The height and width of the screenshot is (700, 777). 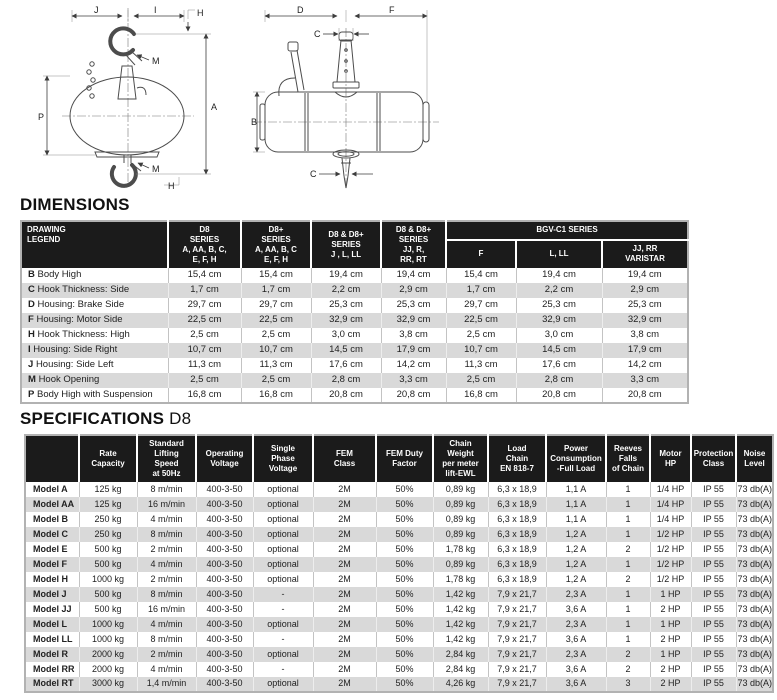 I want to click on spec-model-cell: Model LL, so click(x=53, y=638).